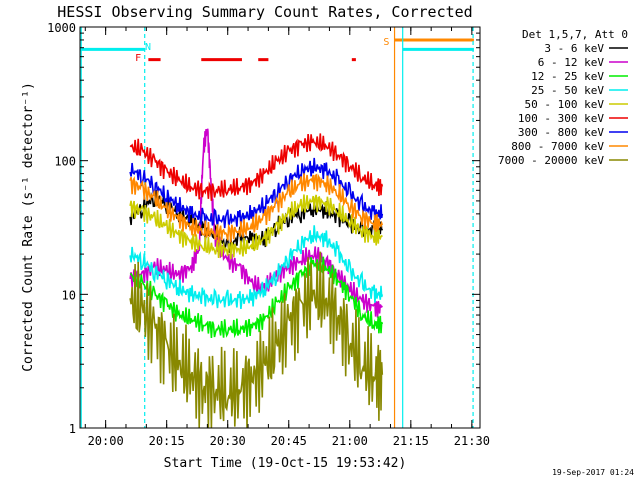  What do you see at coordinates (472, 441) in the screenshot?
I see `x-tick-label: 21:30` at bounding box center [472, 441].